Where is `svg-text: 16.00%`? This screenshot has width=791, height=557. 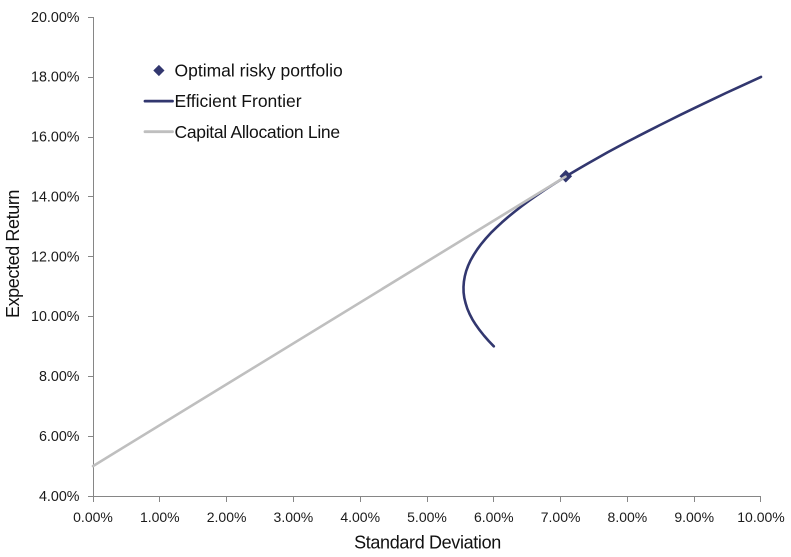 svg-text: 16.00% is located at coordinates (55, 138).